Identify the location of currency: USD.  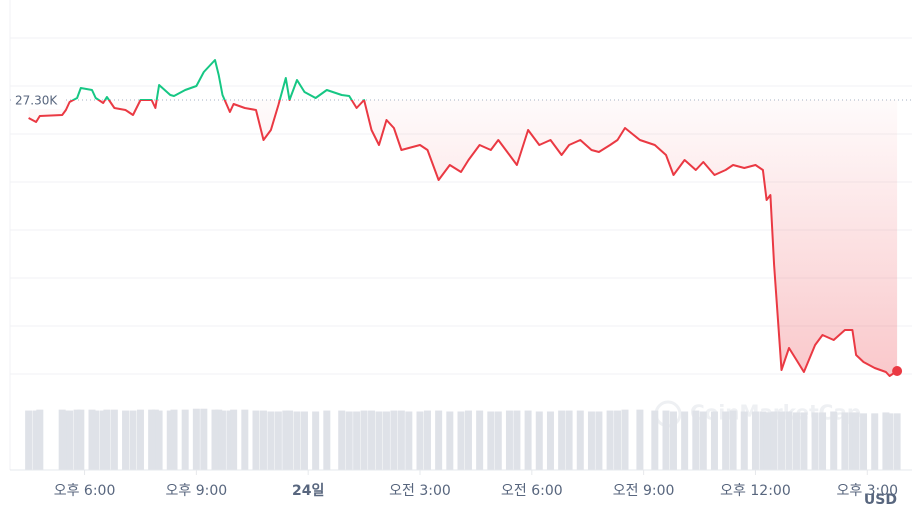
(880, 500).